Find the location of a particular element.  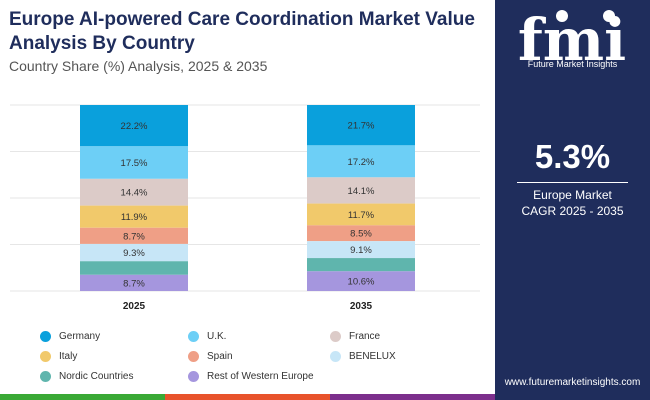

x-tick-label: 2025 is located at coordinates (134, 306).